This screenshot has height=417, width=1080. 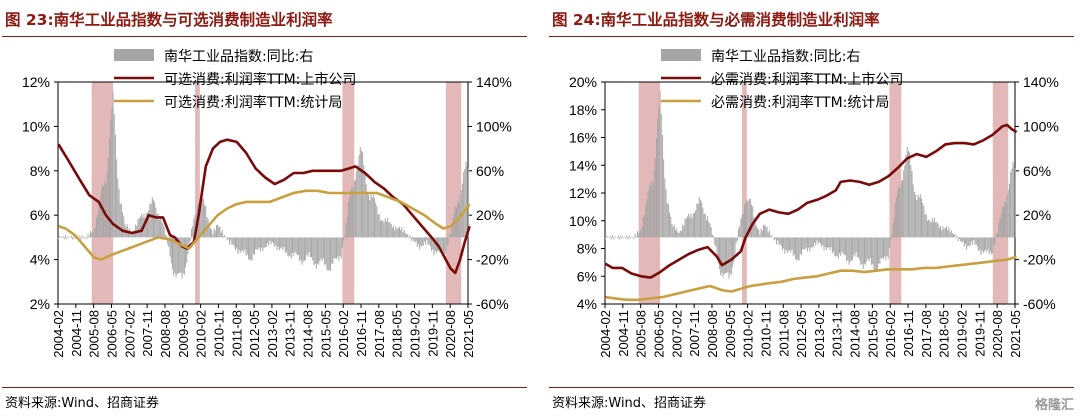 I want to click on legend-label: 可选消费:利润率TTM:上市公司, so click(x=260, y=79).